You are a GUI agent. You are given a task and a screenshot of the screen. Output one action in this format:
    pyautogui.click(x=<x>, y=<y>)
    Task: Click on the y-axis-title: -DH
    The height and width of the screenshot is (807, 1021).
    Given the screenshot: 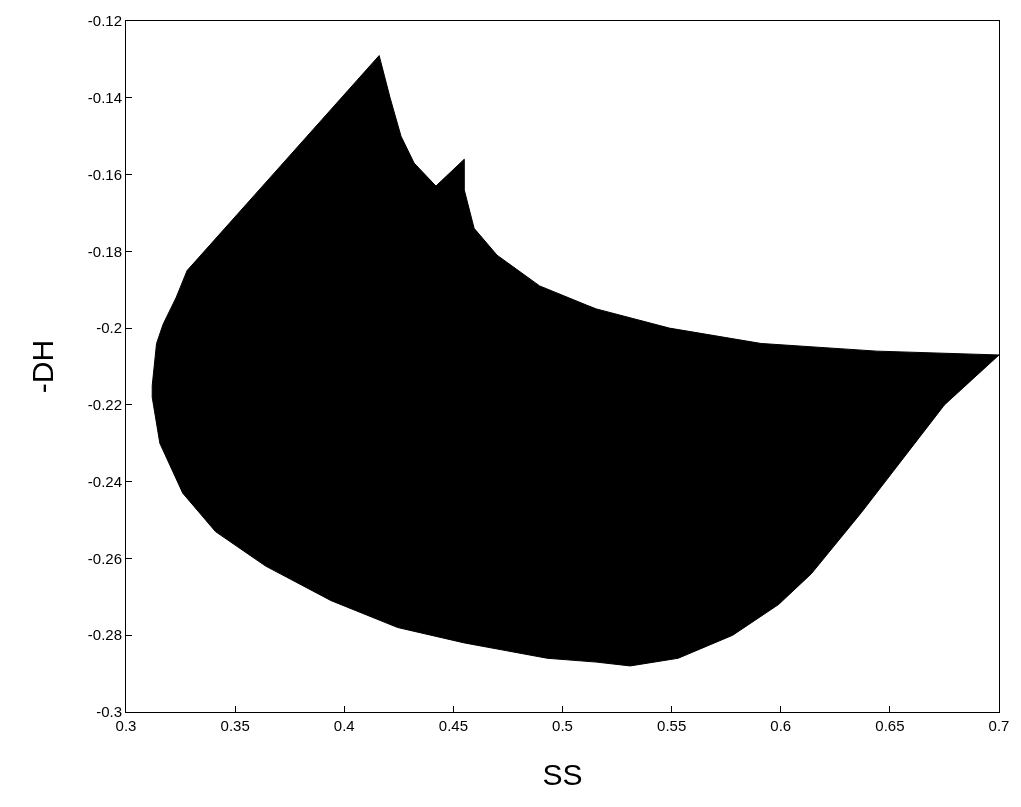 What is the action you would take?
    pyautogui.click(x=42, y=366)
    